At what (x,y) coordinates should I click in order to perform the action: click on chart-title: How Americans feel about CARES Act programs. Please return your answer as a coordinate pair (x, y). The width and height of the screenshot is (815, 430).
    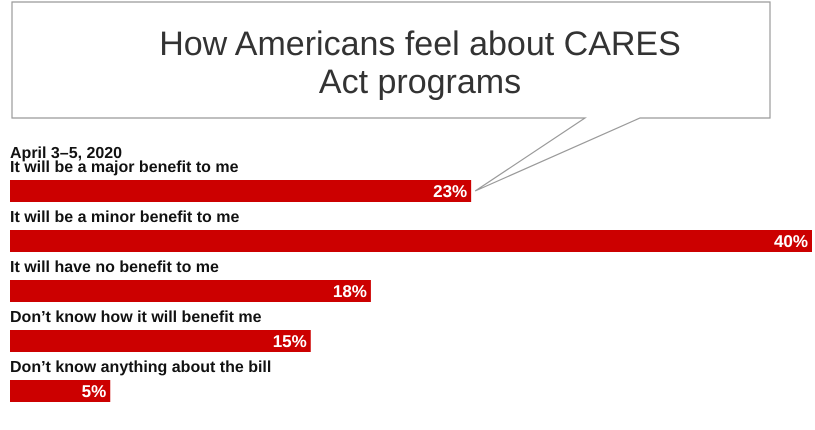
    Looking at the image, I should click on (420, 63).